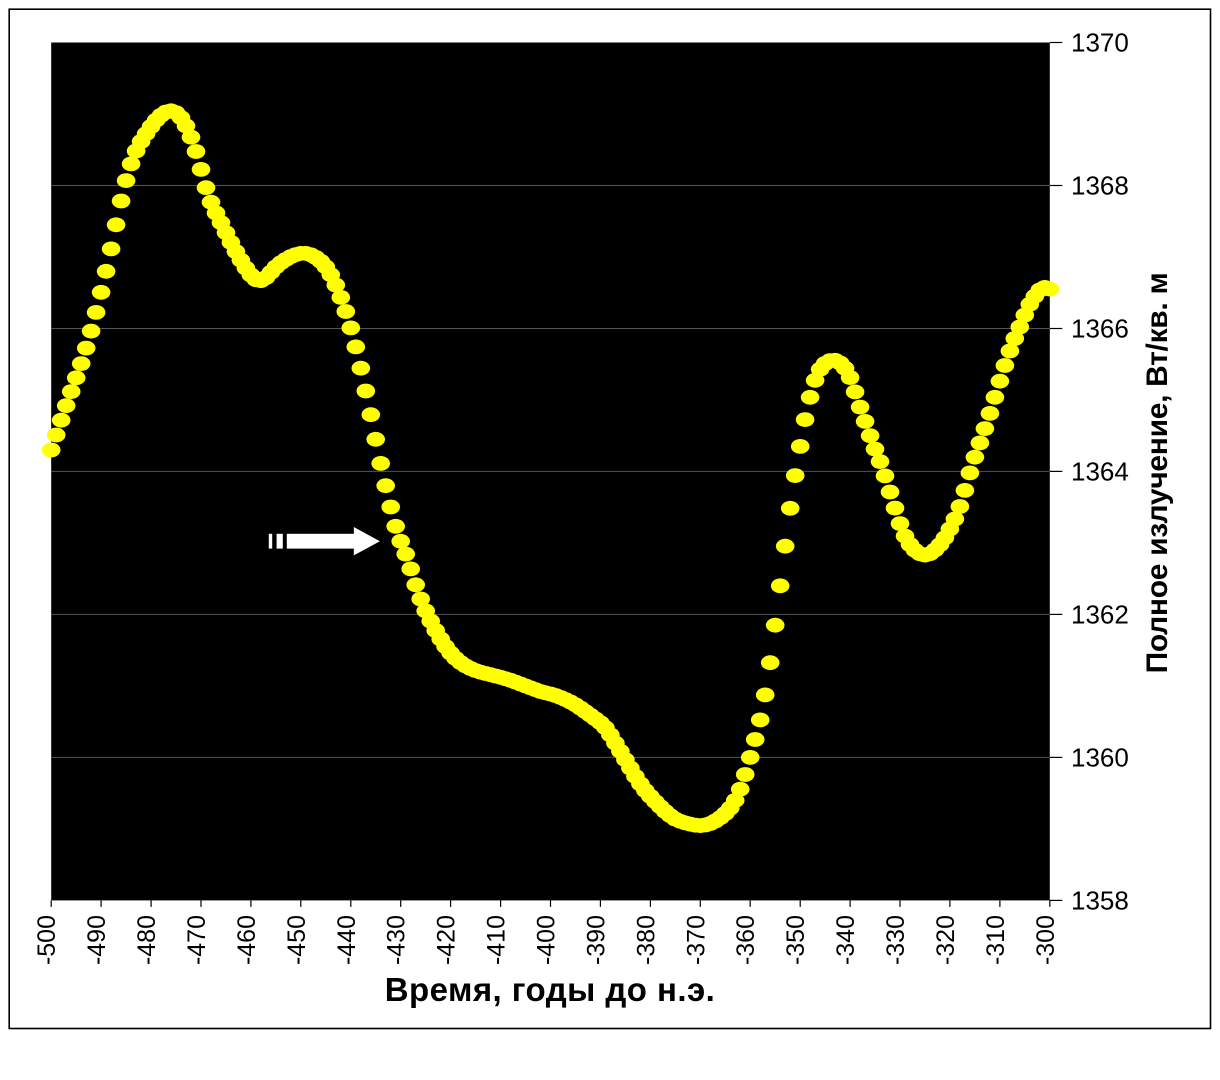  I want to click on svg-text: -380, so click(646, 940).